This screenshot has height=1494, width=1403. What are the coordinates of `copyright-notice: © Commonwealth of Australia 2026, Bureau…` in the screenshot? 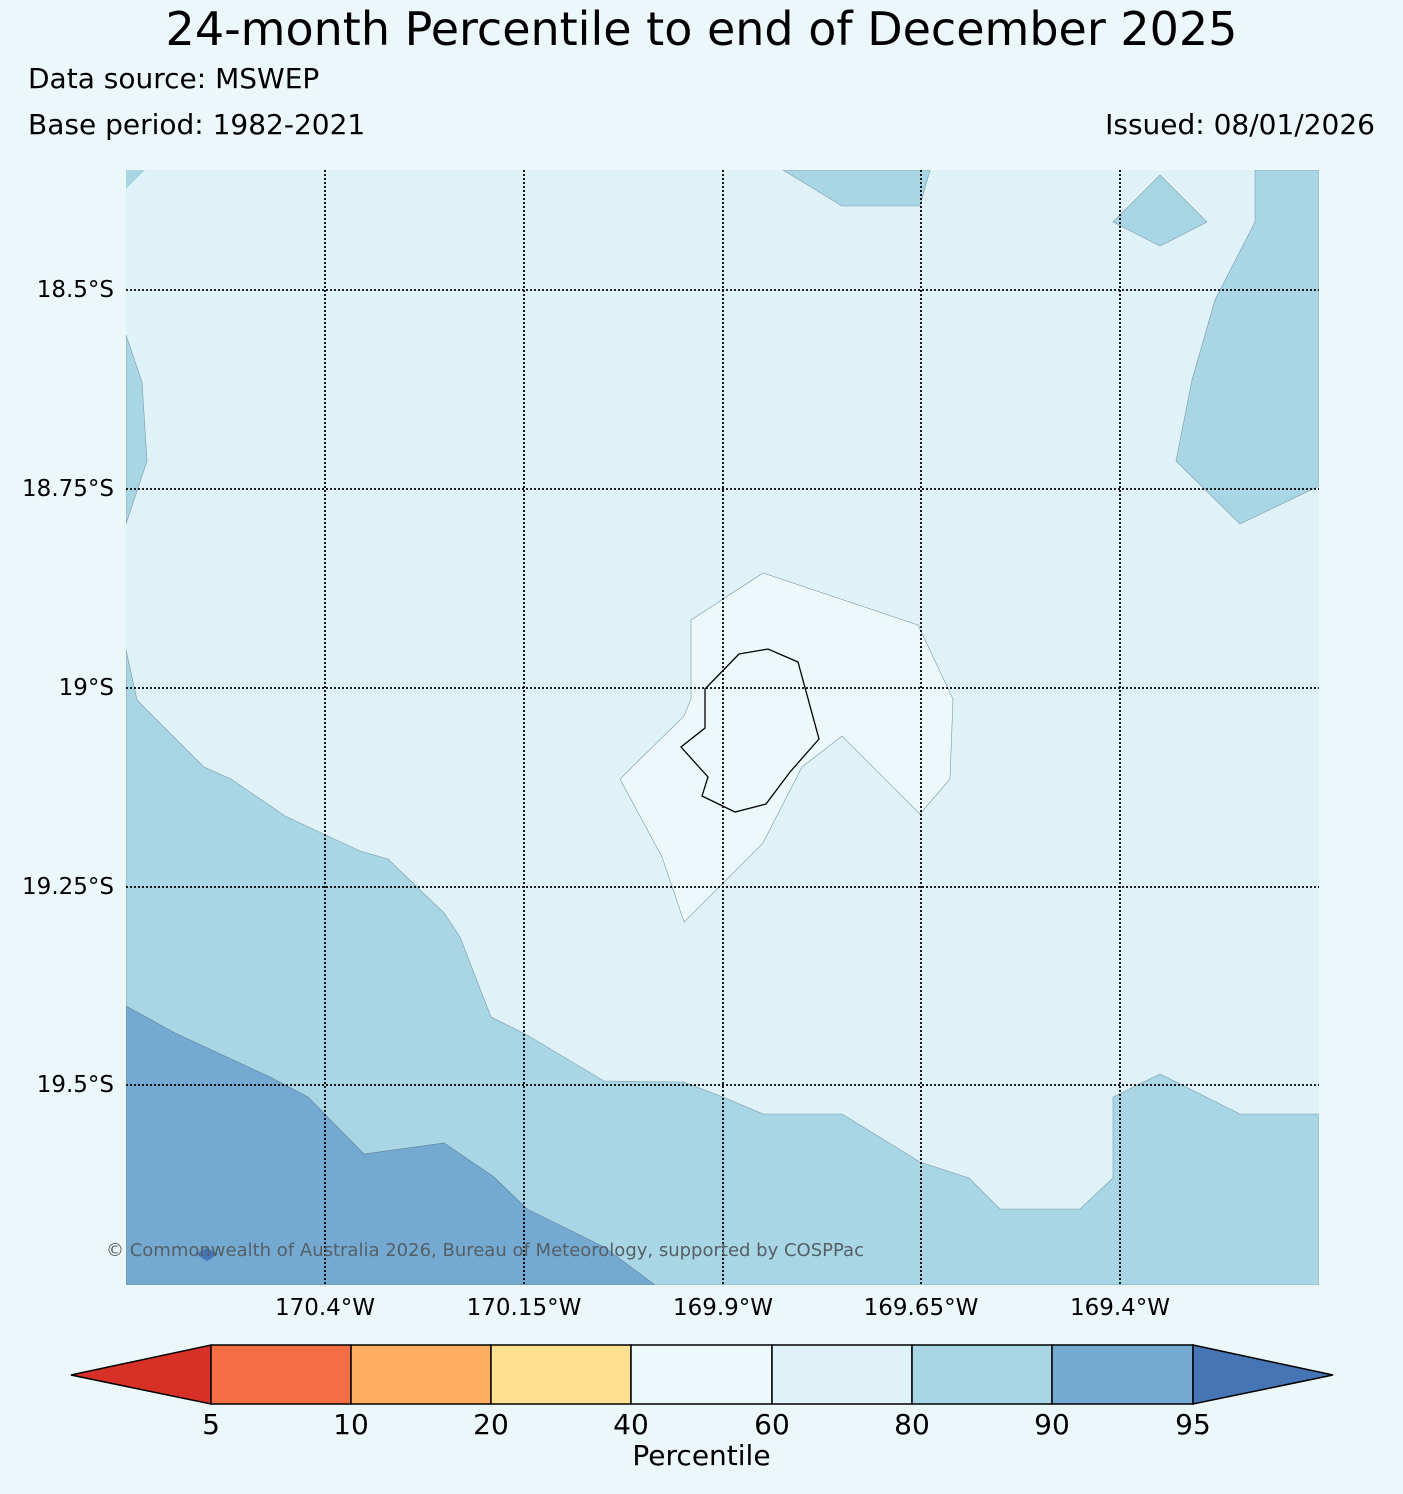 It's located at (485, 1250).